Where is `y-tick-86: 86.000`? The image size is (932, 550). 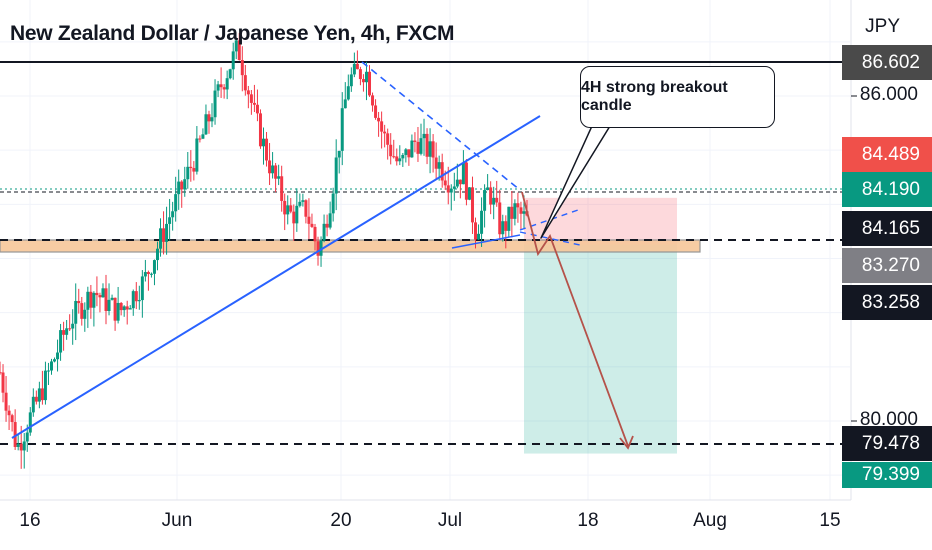
y-tick-86: 86.000 is located at coordinates (888, 94).